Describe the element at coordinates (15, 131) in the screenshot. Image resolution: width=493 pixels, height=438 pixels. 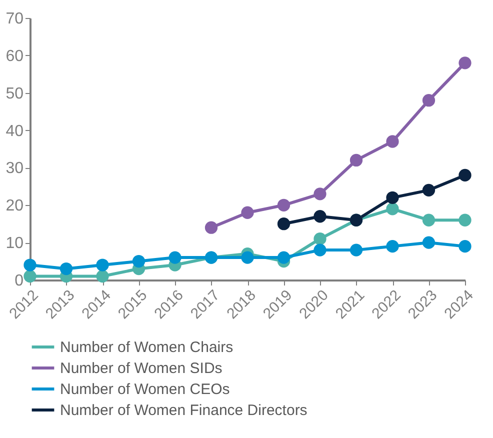
I see `y-tick-label: 40` at that location.